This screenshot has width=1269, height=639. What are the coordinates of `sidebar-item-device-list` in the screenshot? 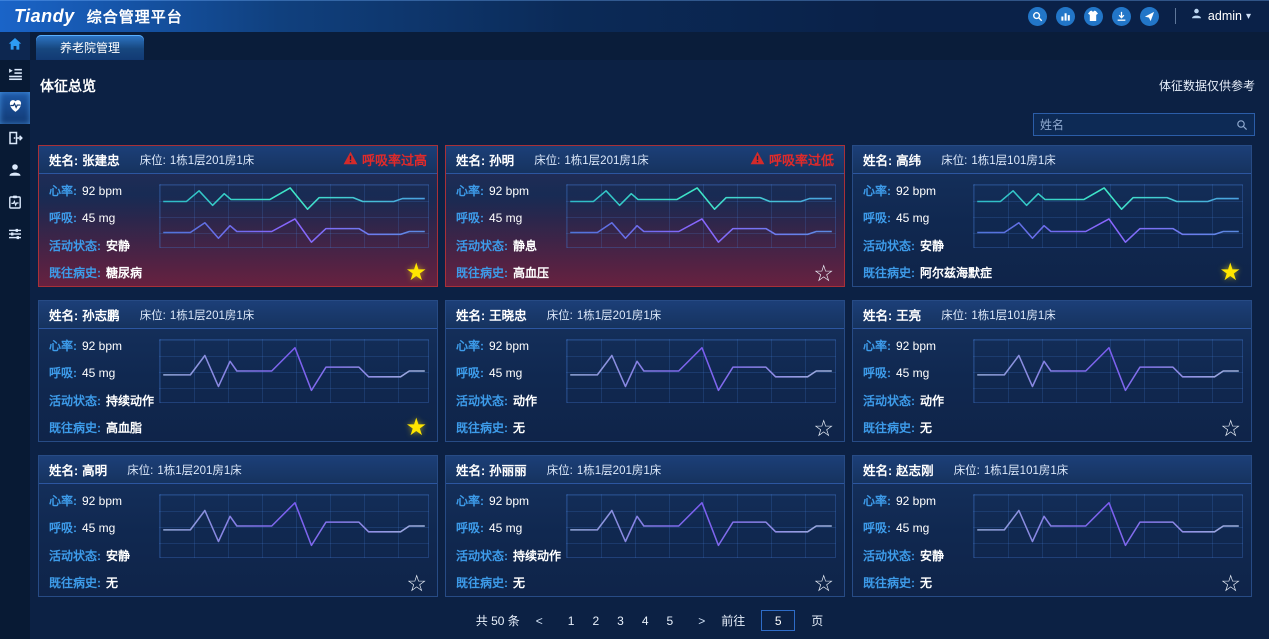 It's located at (15, 76).